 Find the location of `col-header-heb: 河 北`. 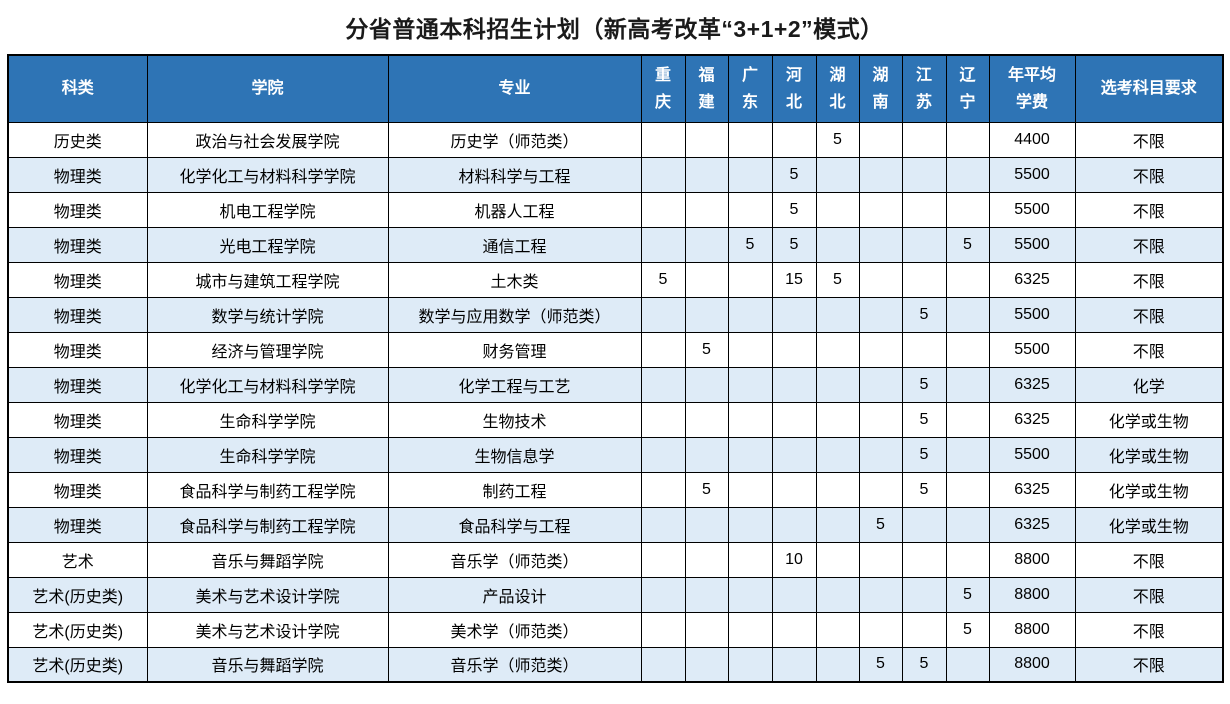

col-header-heb: 河 北 is located at coordinates (794, 88).